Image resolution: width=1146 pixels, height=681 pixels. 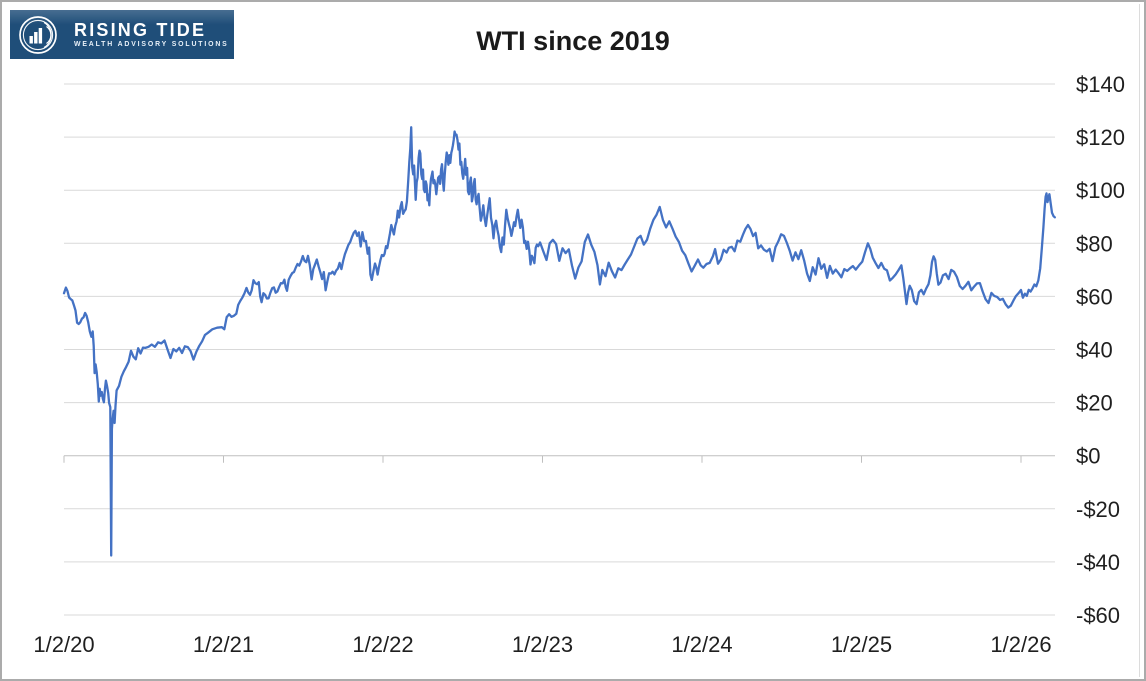 I want to click on y-axis-label: -$40, so click(x=1098, y=562).